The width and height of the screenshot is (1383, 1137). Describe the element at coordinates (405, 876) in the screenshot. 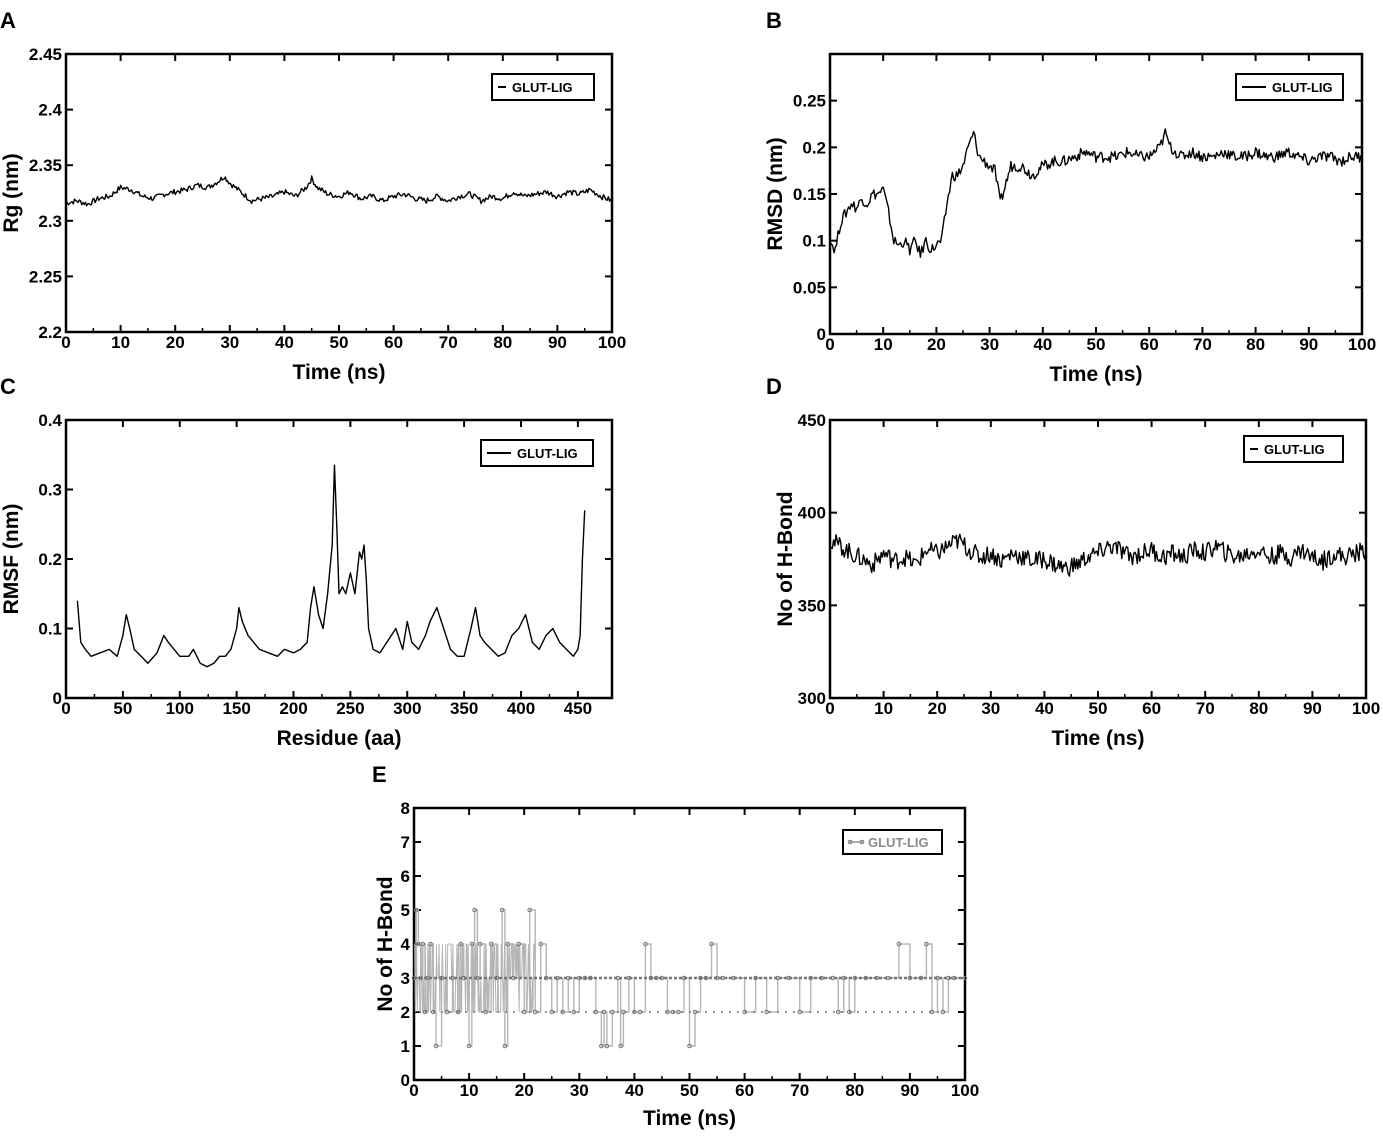

I see `y-tick-label: 6` at that location.